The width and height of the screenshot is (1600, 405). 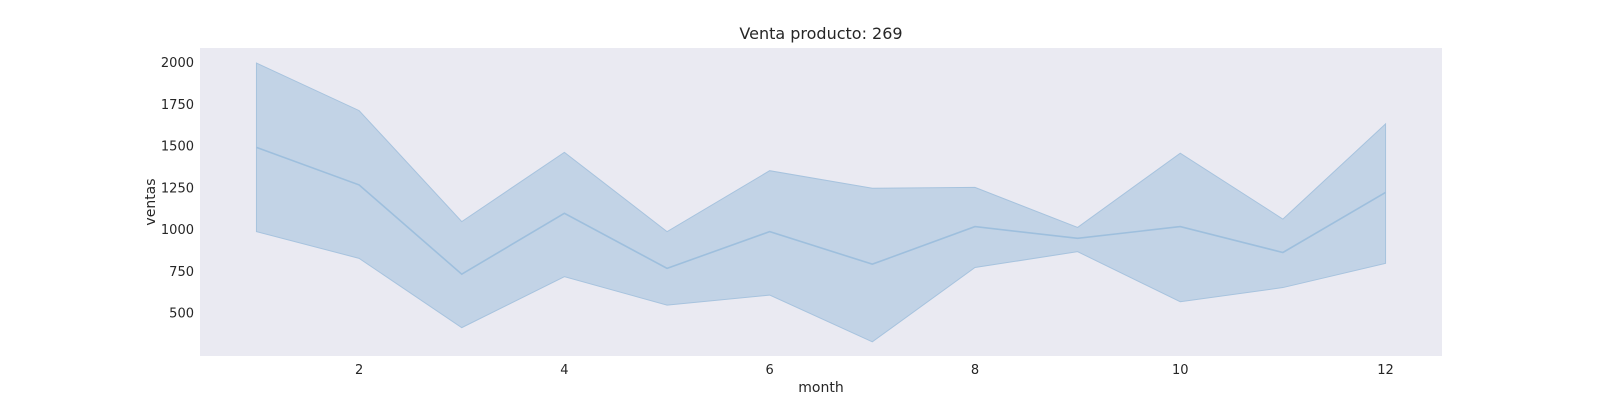 What do you see at coordinates (177, 230) in the screenshot?
I see `y-tick-label: 1000` at bounding box center [177, 230].